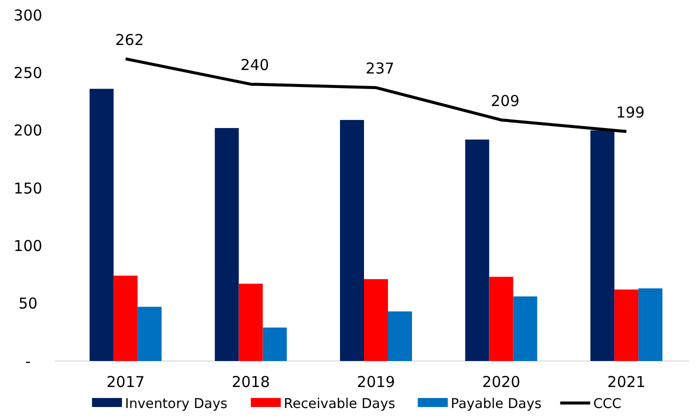 The width and height of the screenshot is (697, 418). What do you see at coordinates (626, 382) in the screenshot?
I see `x-tick-label: 2021` at bounding box center [626, 382].